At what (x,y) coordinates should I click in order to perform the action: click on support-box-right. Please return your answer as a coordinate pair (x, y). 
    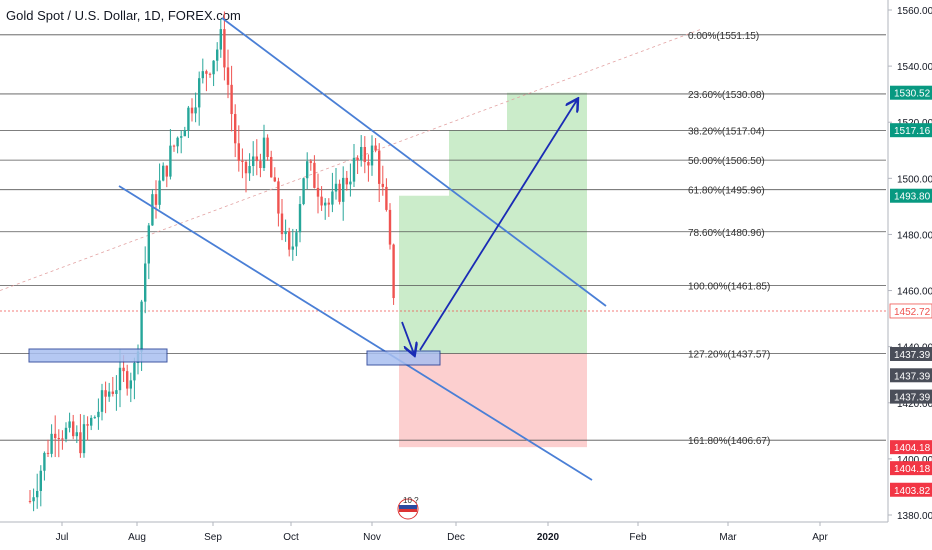
    Looking at the image, I should click on (403, 358).